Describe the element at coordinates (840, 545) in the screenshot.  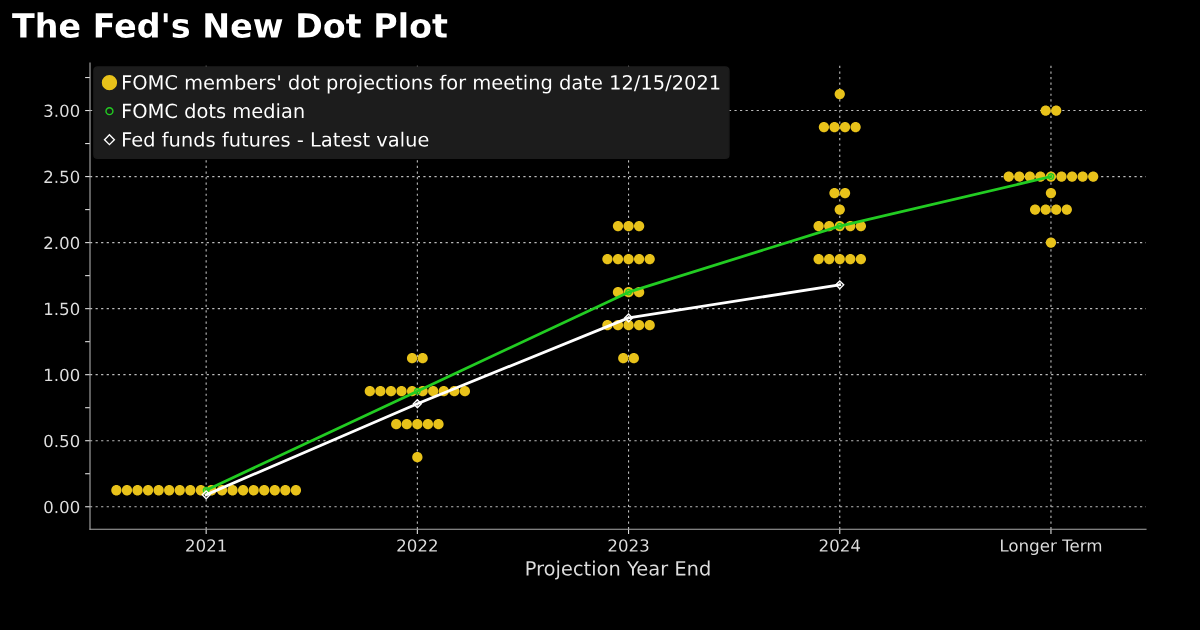
I see `x-tick-label: 2024` at that location.